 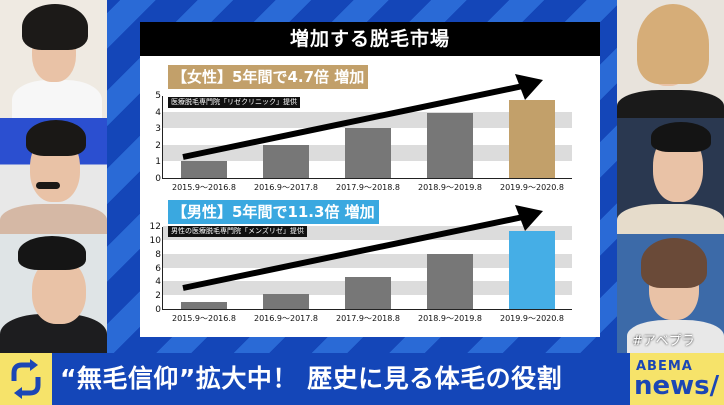 I want to click on news-ticker: “無毛信仰”拡大中！ 歴史に見る体毛の役割 ABEMA news/, so click(x=362, y=379).